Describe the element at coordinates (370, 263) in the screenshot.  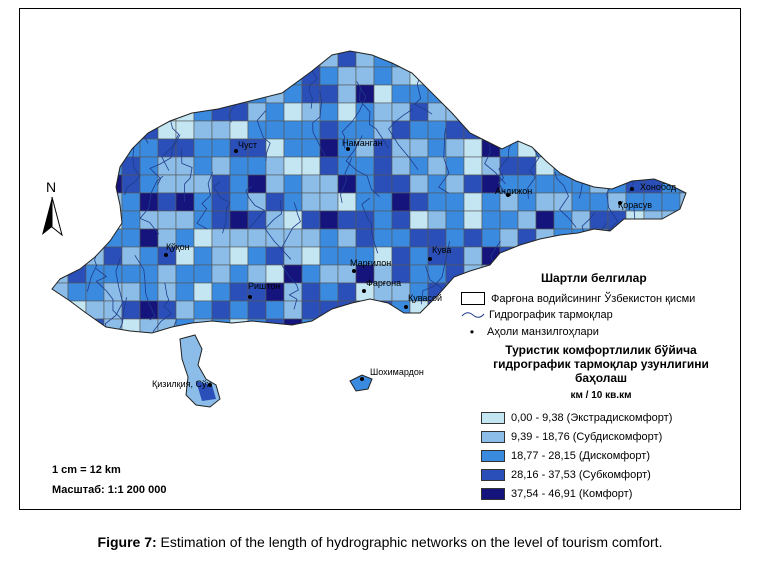
I see `city-label-margilon: Марғилон` at that location.